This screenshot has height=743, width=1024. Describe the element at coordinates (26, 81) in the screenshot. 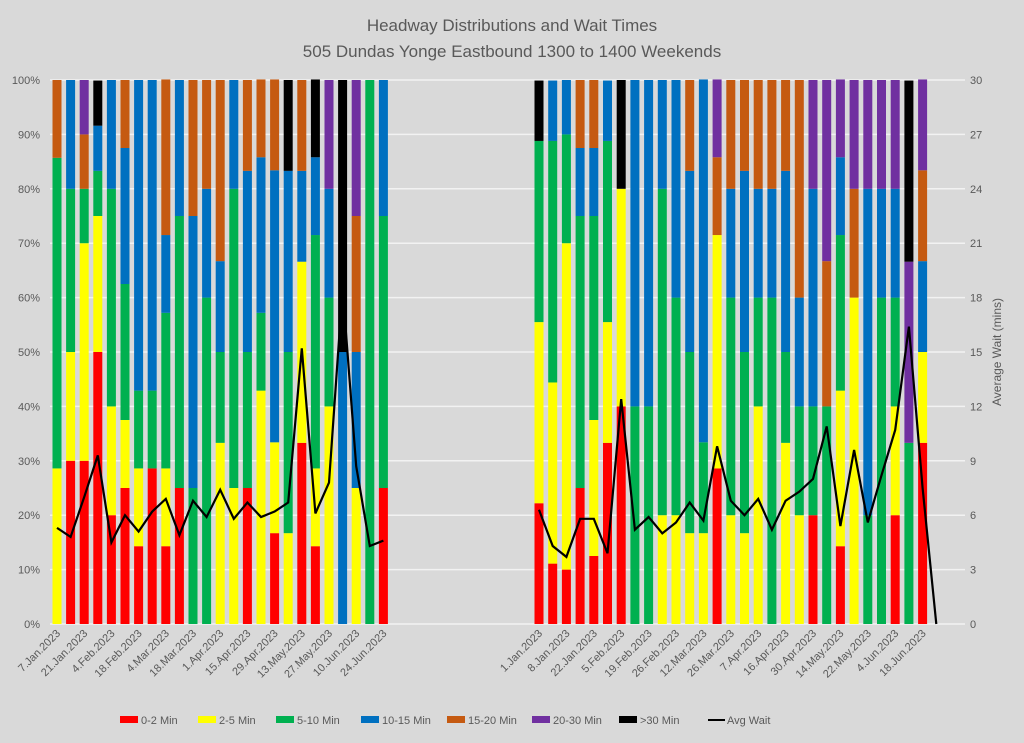

I see `left-tick-label: 100%` at that location.